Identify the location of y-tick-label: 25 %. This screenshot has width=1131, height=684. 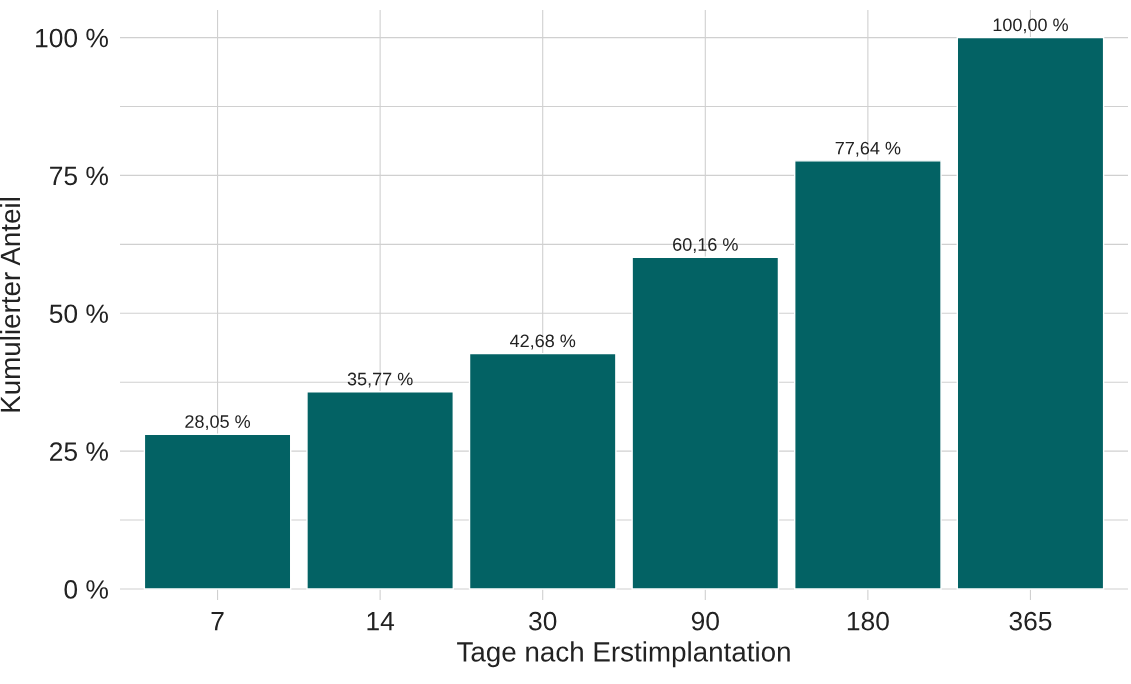
(79, 451).